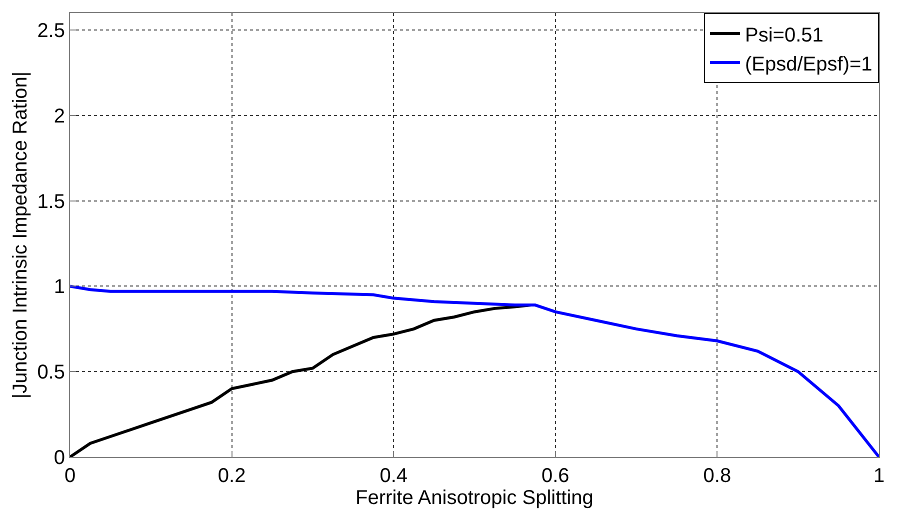  Describe the element at coordinates (784, 35) in the screenshot. I see `legend-label: Psi=0.51` at that location.